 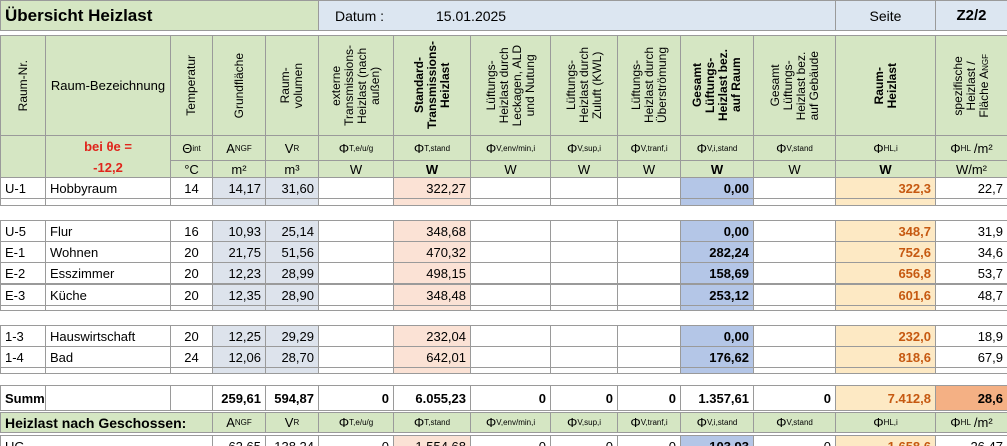 I want to click on data-cell: 0,00, so click(x=717, y=336).